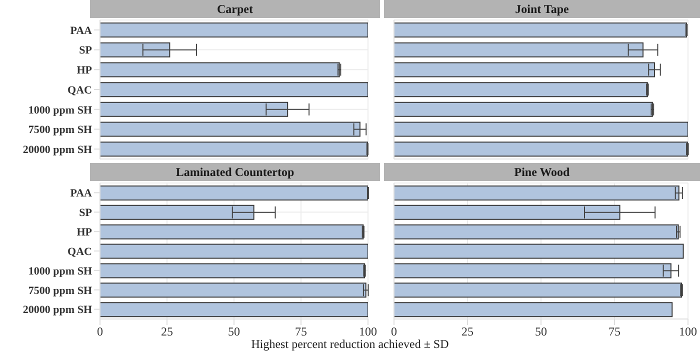 This screenshot has height=352, width=700. What do you see at coordinates (350, 344) in the screenshot?
I see `x-axis-title: Highest percent reduction achieved ± SD` at bounding box center [350, 344].